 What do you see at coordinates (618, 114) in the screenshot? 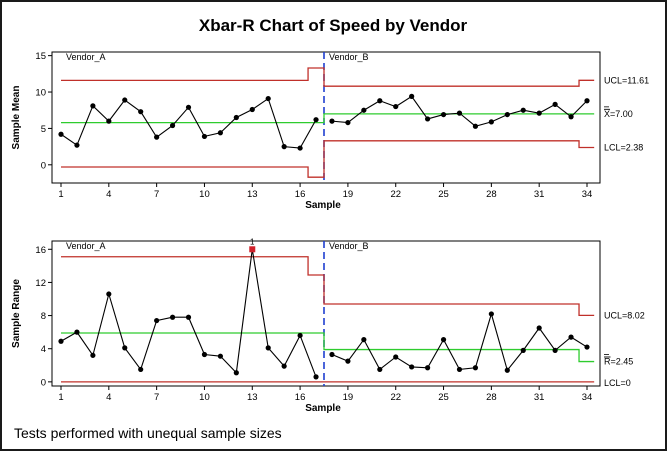
I see `xbar-center-label: X=7.00` at bounding box center [618, 114].